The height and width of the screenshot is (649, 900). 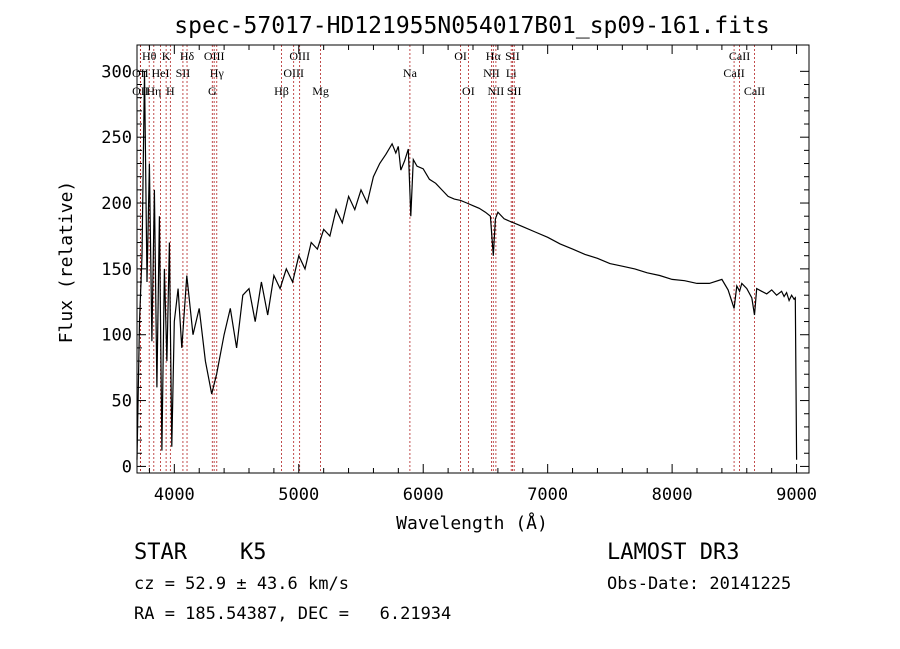 I want to click on x-tick-label: 7000, so click(x=547, y=495).